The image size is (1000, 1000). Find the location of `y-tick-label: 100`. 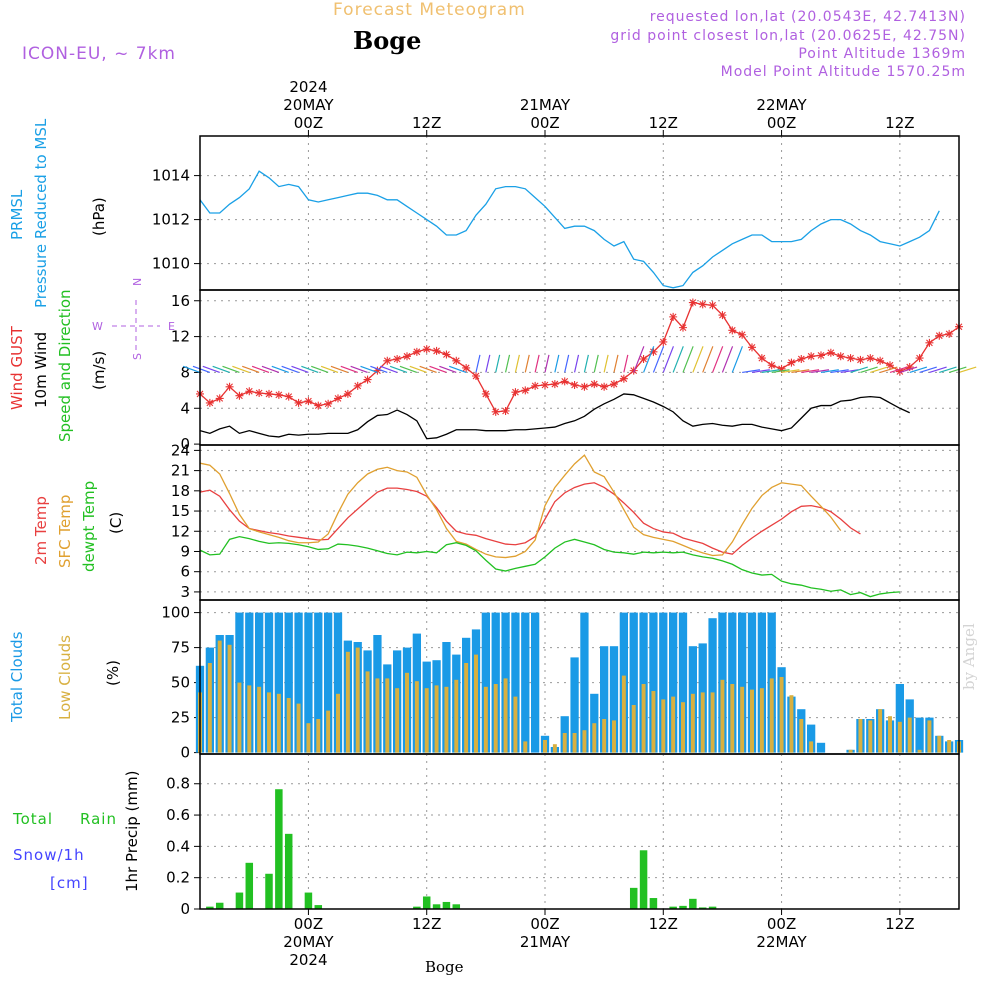

y-tick-label: 100 is located at coordinates (175, 613).